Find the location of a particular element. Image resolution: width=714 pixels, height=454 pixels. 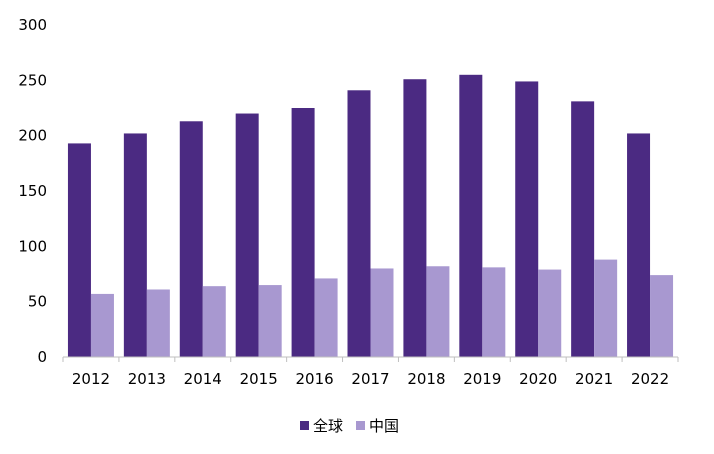

bar-china-2012 is located at coordinates (102, 325).